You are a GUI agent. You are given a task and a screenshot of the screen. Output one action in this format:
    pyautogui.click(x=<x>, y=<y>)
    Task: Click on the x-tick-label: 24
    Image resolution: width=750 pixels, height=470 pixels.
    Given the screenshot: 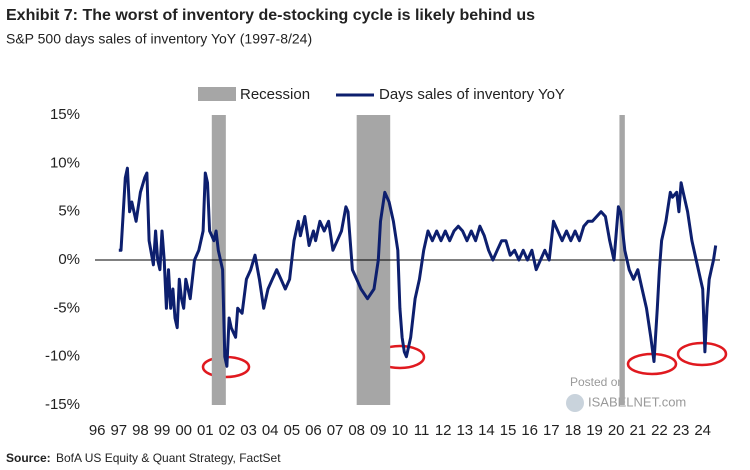 What is the action you would take?
    pyautogui.click(x=702, y=430)
    